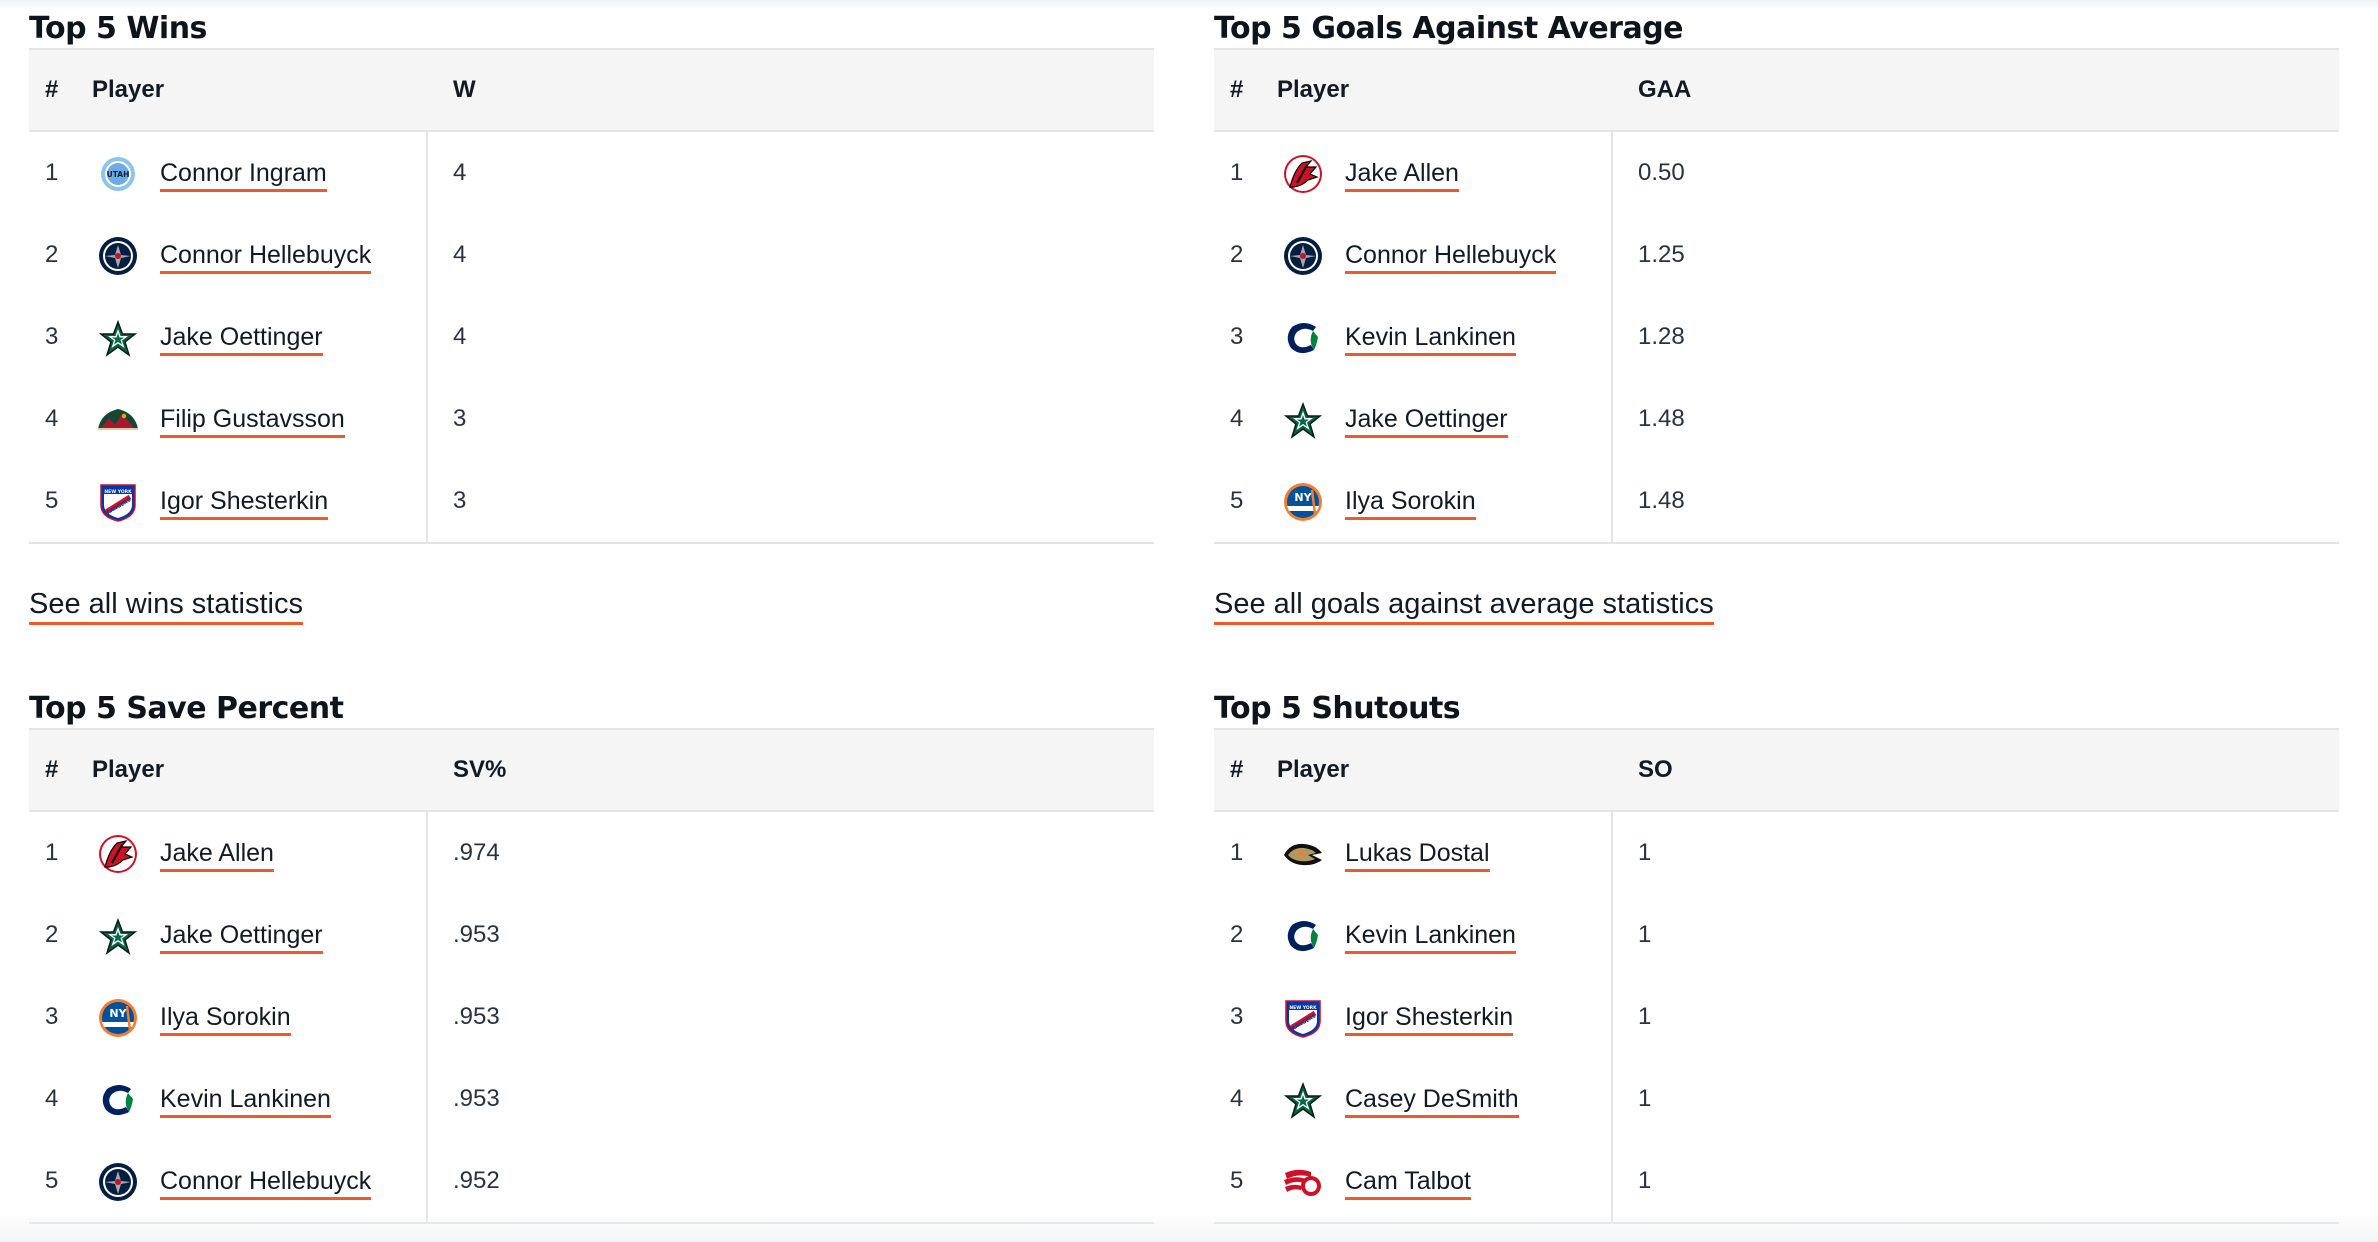  What do you see at coordinates (243, 173) in the screenshot?
I see `player-link: Connor Ingram` at bounding box center [243, 173].